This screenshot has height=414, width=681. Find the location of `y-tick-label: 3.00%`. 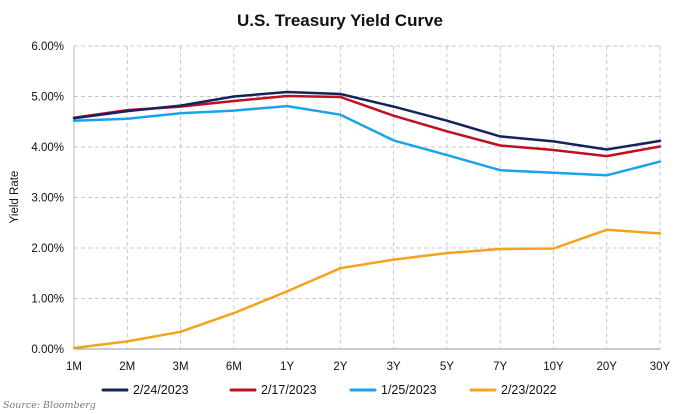

y-tick-label: 3.00% is located at coordinates (47, 199).